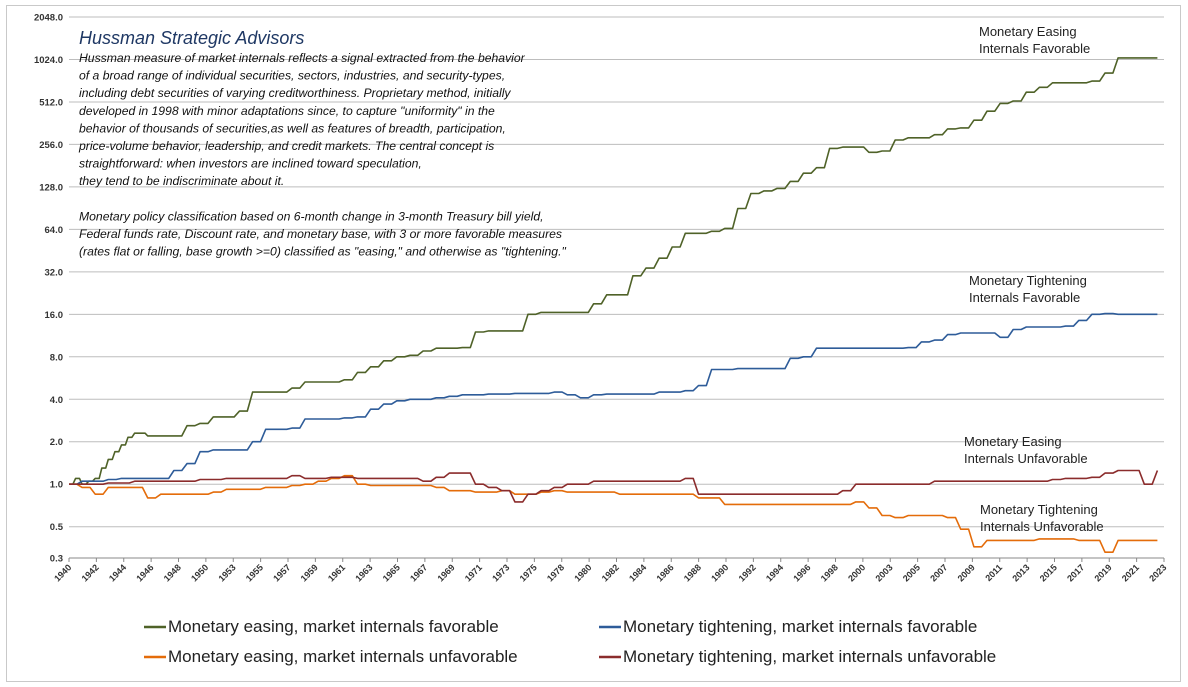 This screenshot has width=1188, height=687. What do you see at coordinates (51, 102) in the screenshot?
I see `y-tick-label: 512.0` at bounding box center [51, 102].